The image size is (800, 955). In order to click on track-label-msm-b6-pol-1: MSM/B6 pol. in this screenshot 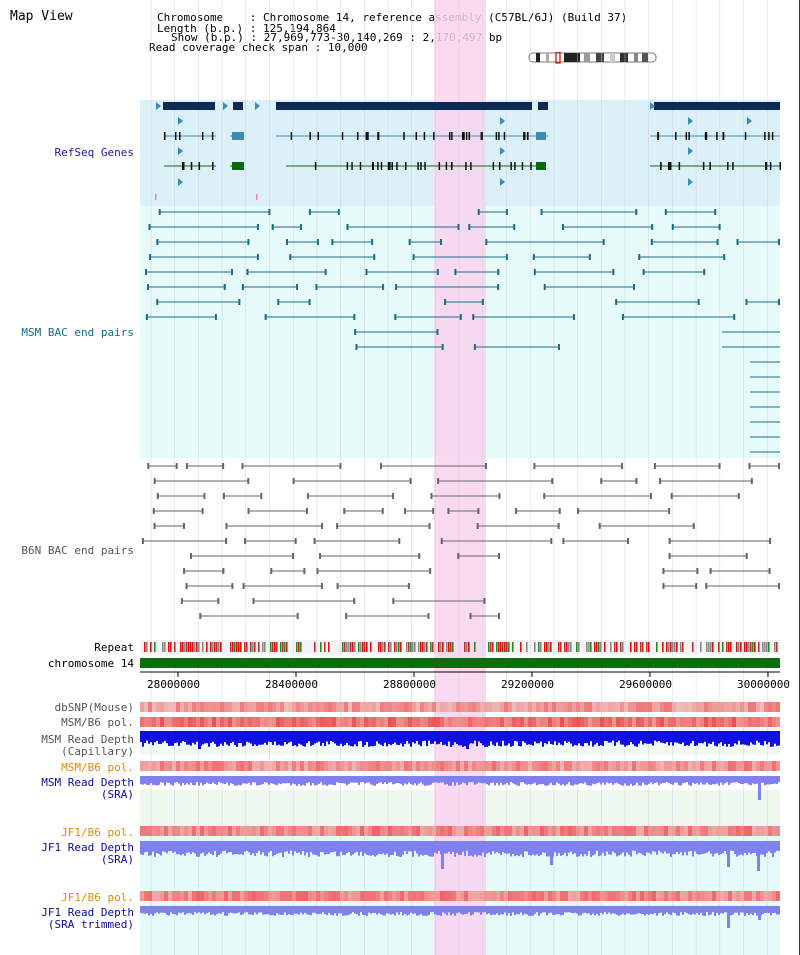, I will do `click(97, 722)`.